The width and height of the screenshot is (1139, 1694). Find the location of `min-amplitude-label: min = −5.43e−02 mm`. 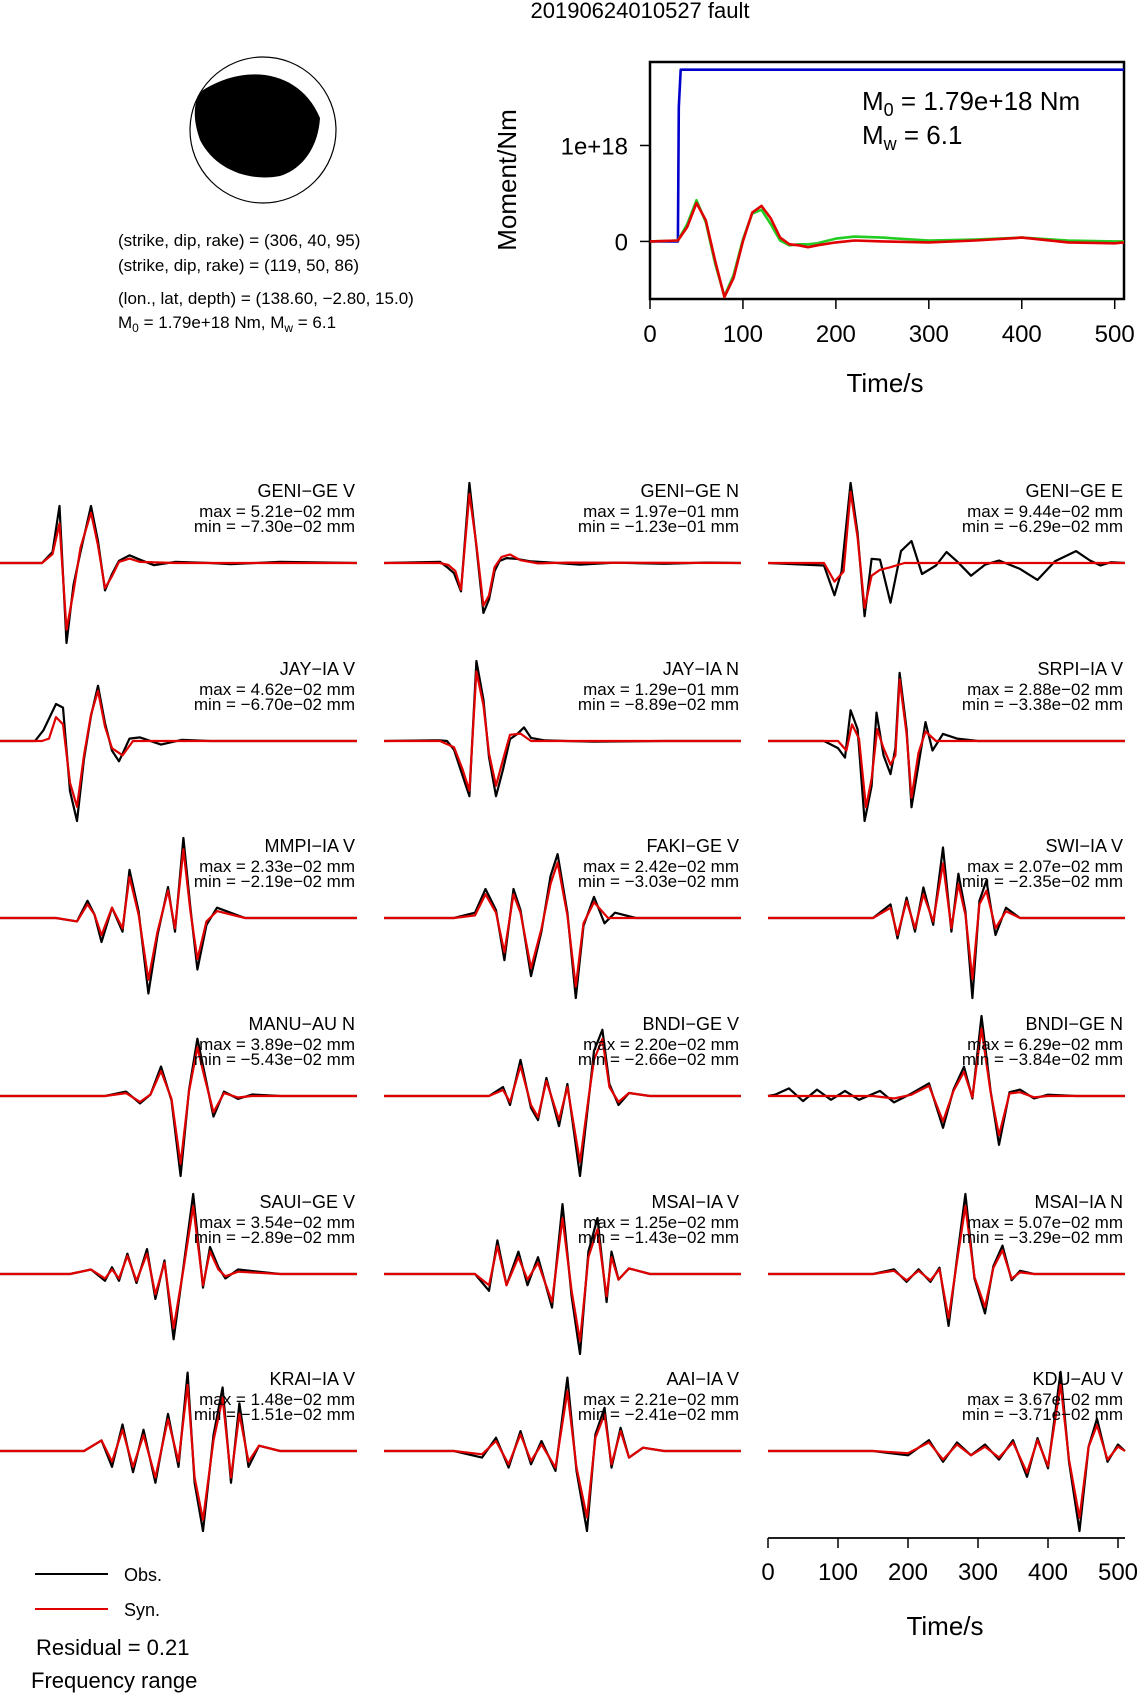

min-amplitude-label: min = −5.43e−02 mm is located at coordinates (274, 1059).